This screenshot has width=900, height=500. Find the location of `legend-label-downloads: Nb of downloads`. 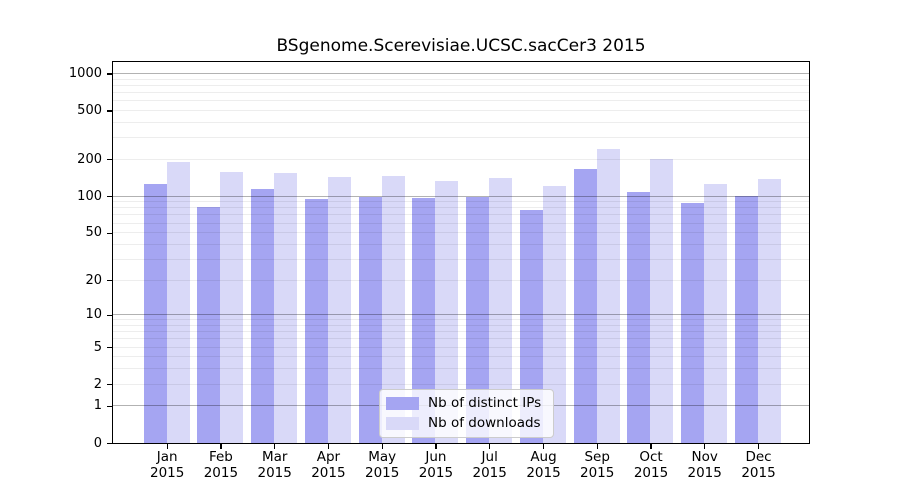

legend-label-downloads: Nb of downloads is located at coordinates (484, 423).